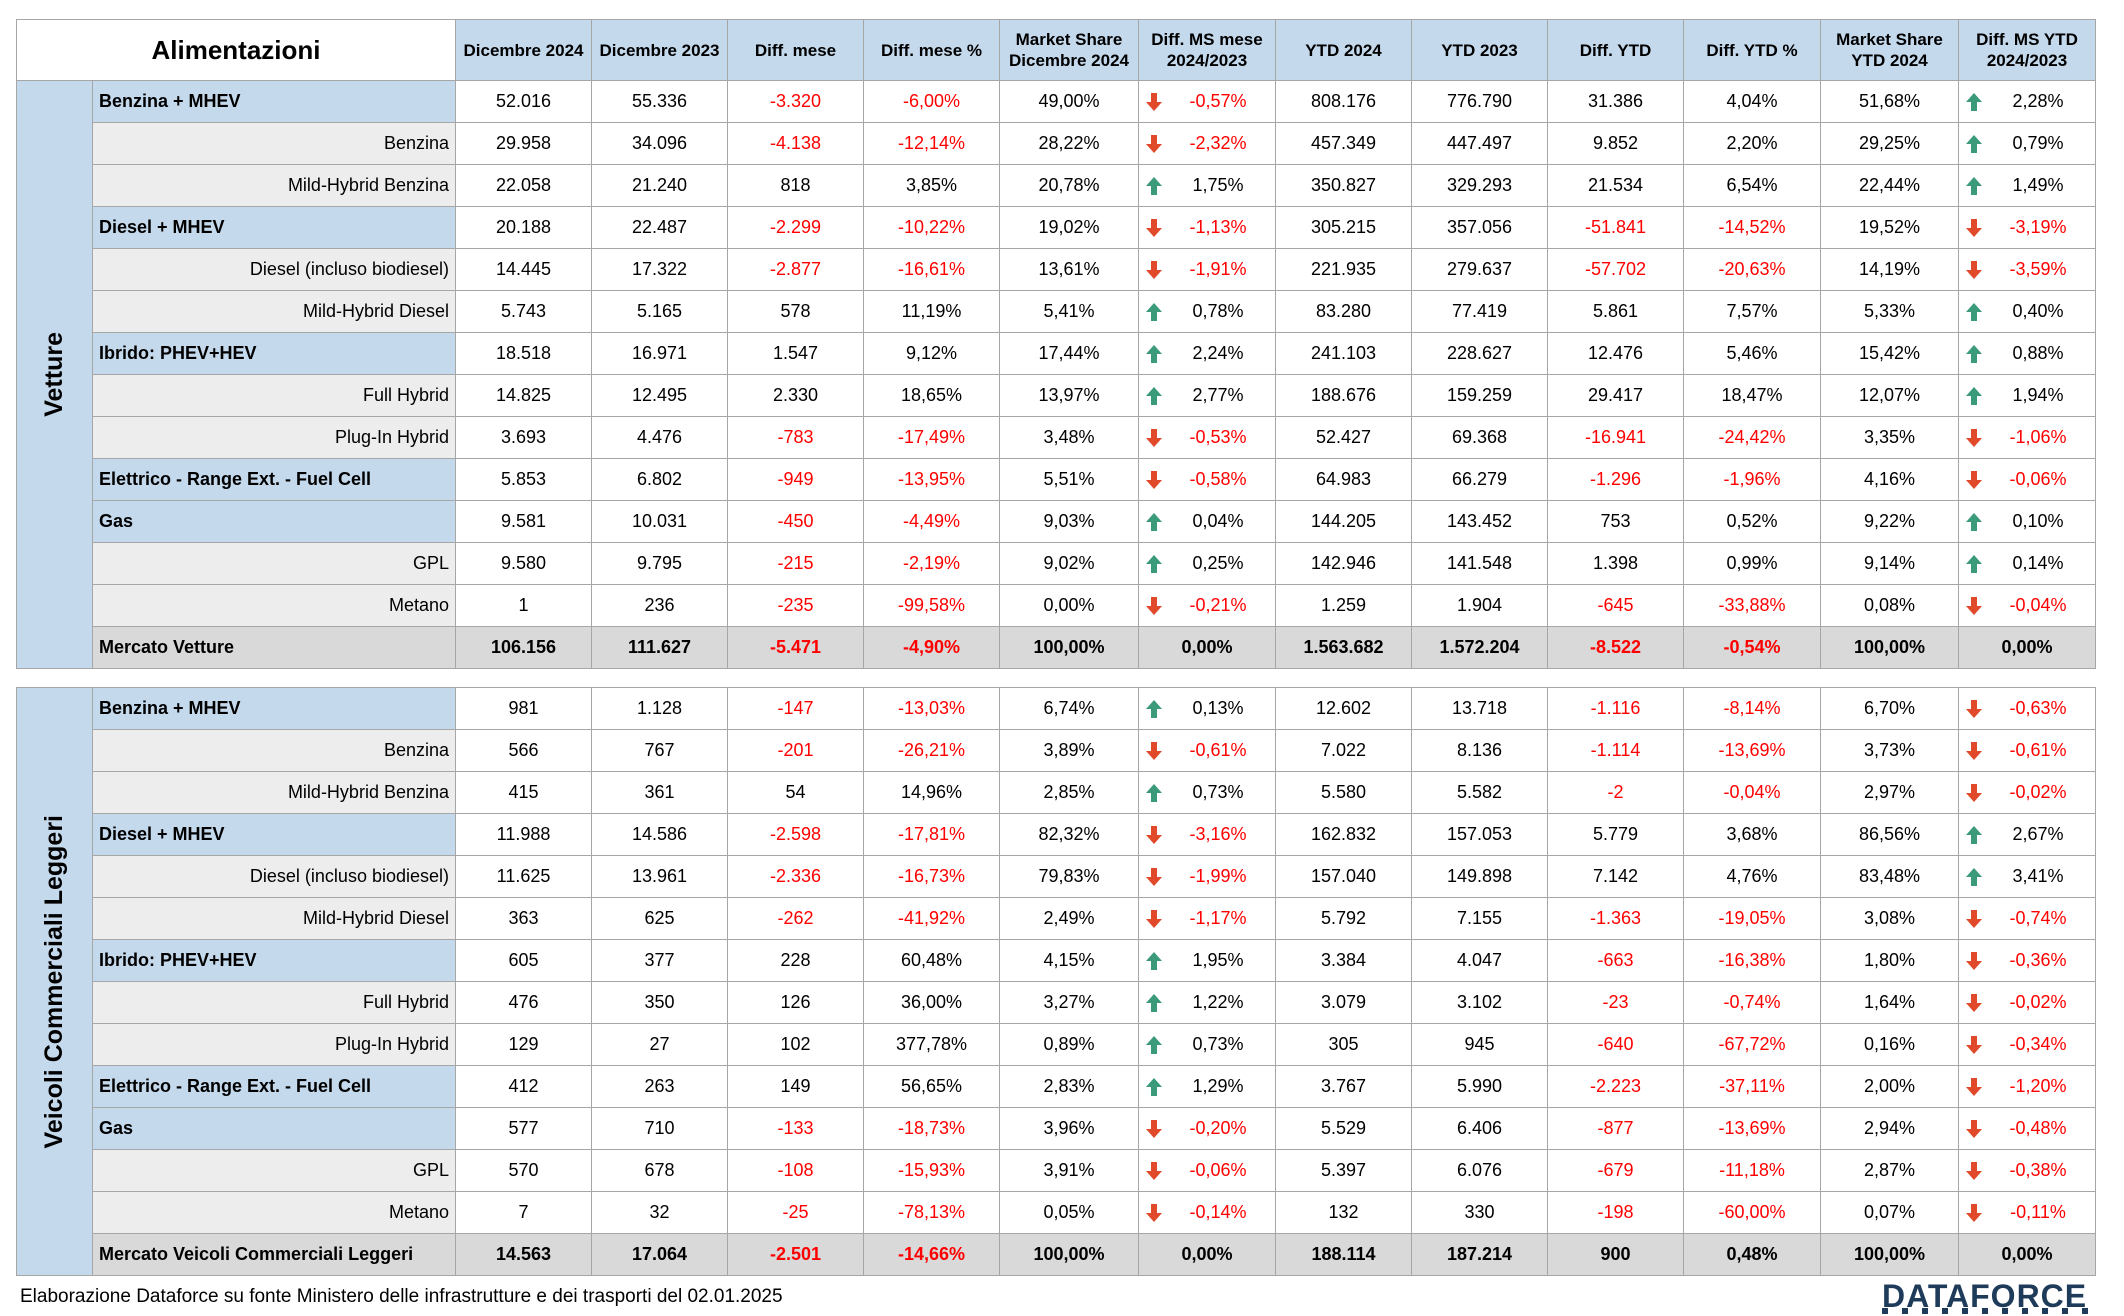 The height and width of the screenshot is (1316, 2124). Describe the element at coordinates (1615, 708) in the screenshot. I see `cell-value: -1.116` at that location.